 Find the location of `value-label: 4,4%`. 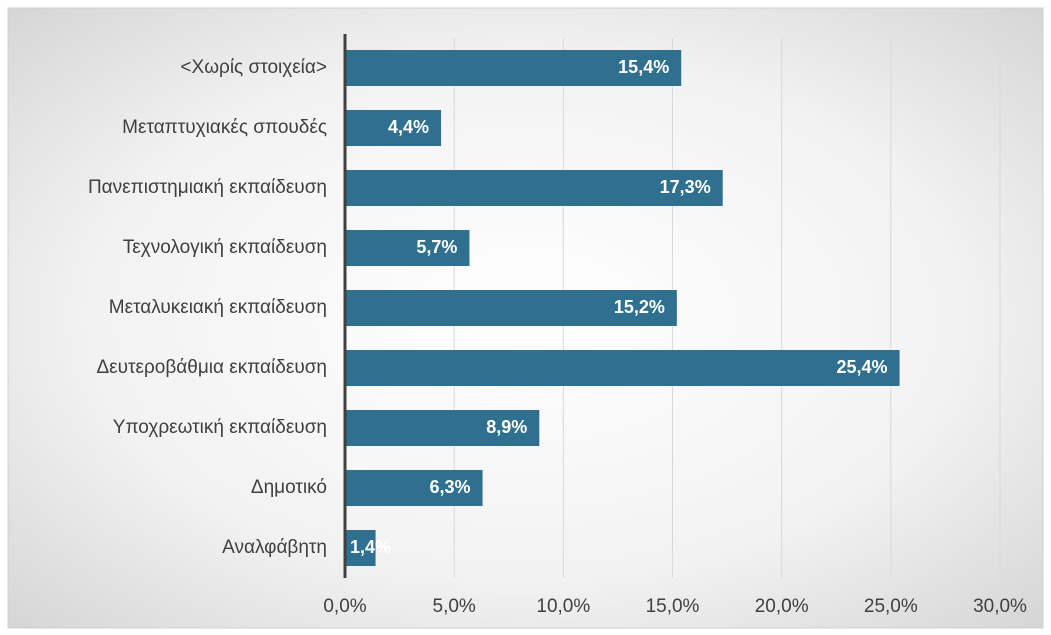

value-label: 4,4% is located at coordinates (408, 127).